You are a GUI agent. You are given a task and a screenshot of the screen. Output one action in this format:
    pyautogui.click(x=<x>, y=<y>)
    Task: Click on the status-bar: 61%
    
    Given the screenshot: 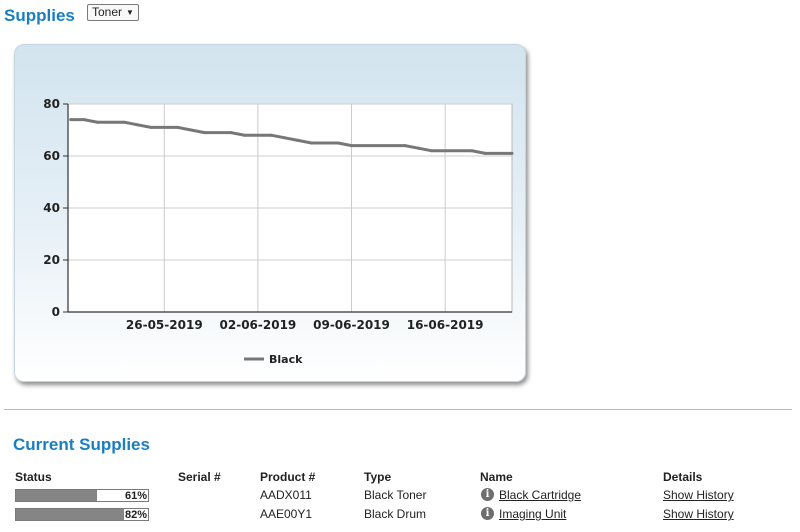 What is the action you would take?
    pyautogui.click(x=82, y=495)
    